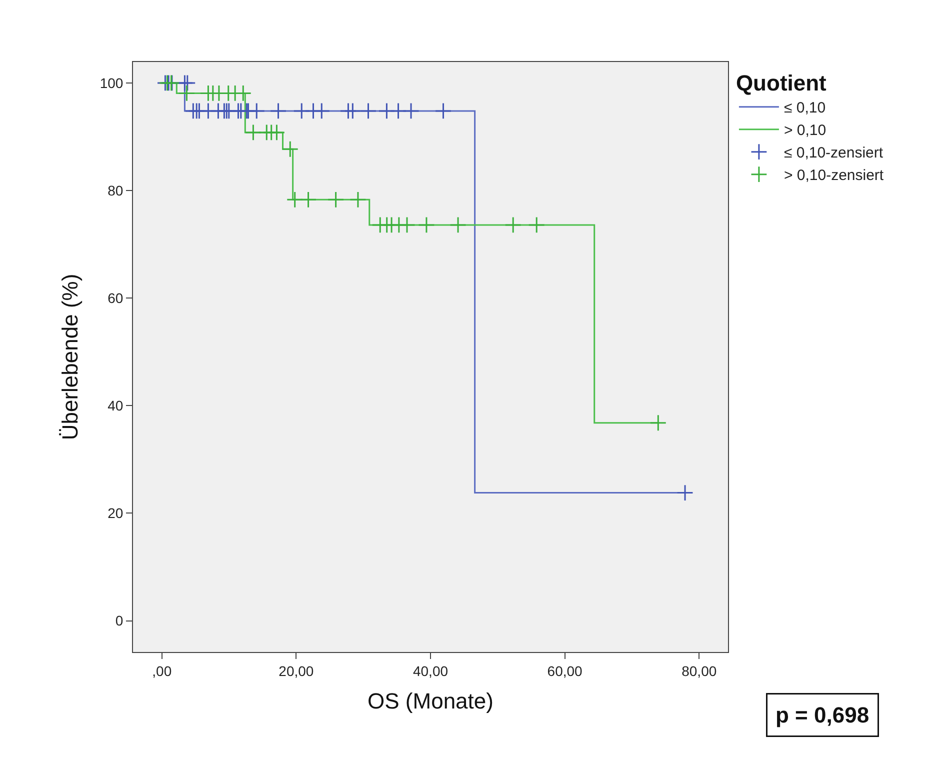 This screenshot has height=760, width=935. Describe the element at coordinates (805, 108) in the screenshot. I see `legend-label: ≤ 0,10` at that location.